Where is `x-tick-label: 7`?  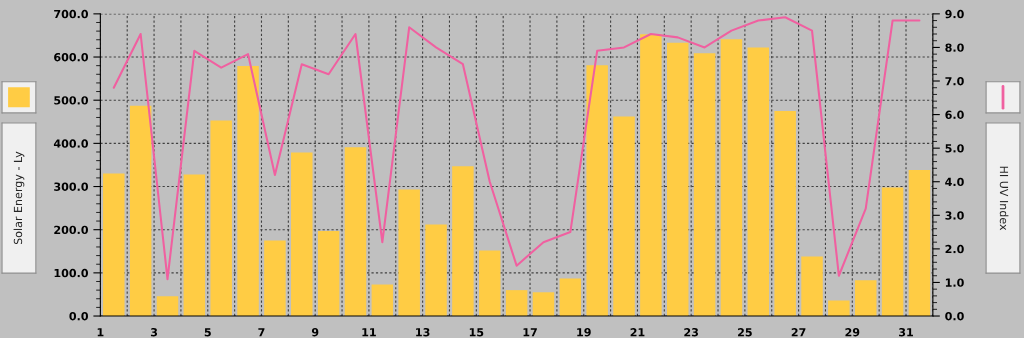 x-tick-label: 7 is located at coordinates (261, 332).